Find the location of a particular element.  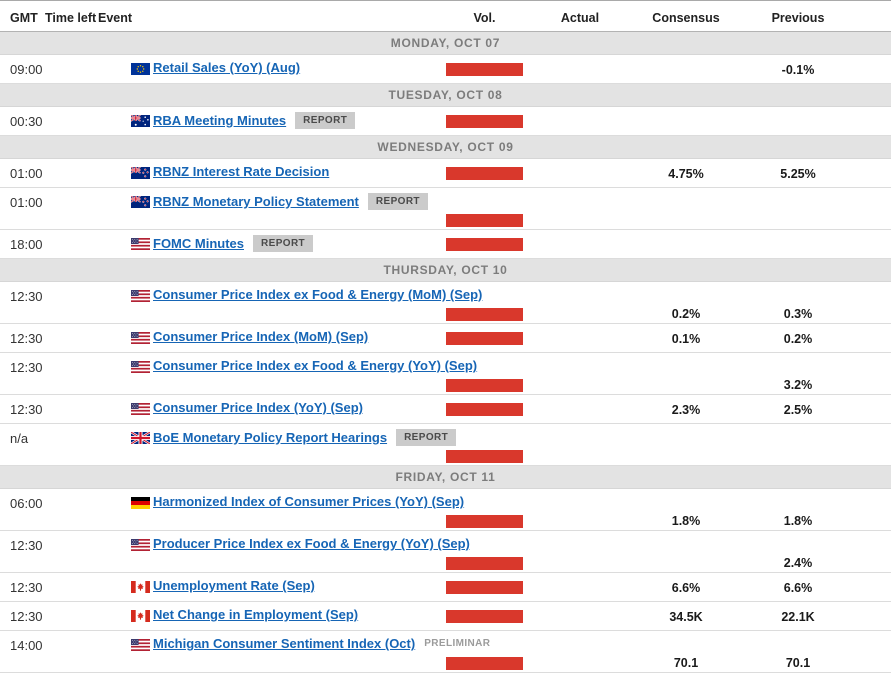

previous-value: 22.1K is located at coordinates (798, 617).